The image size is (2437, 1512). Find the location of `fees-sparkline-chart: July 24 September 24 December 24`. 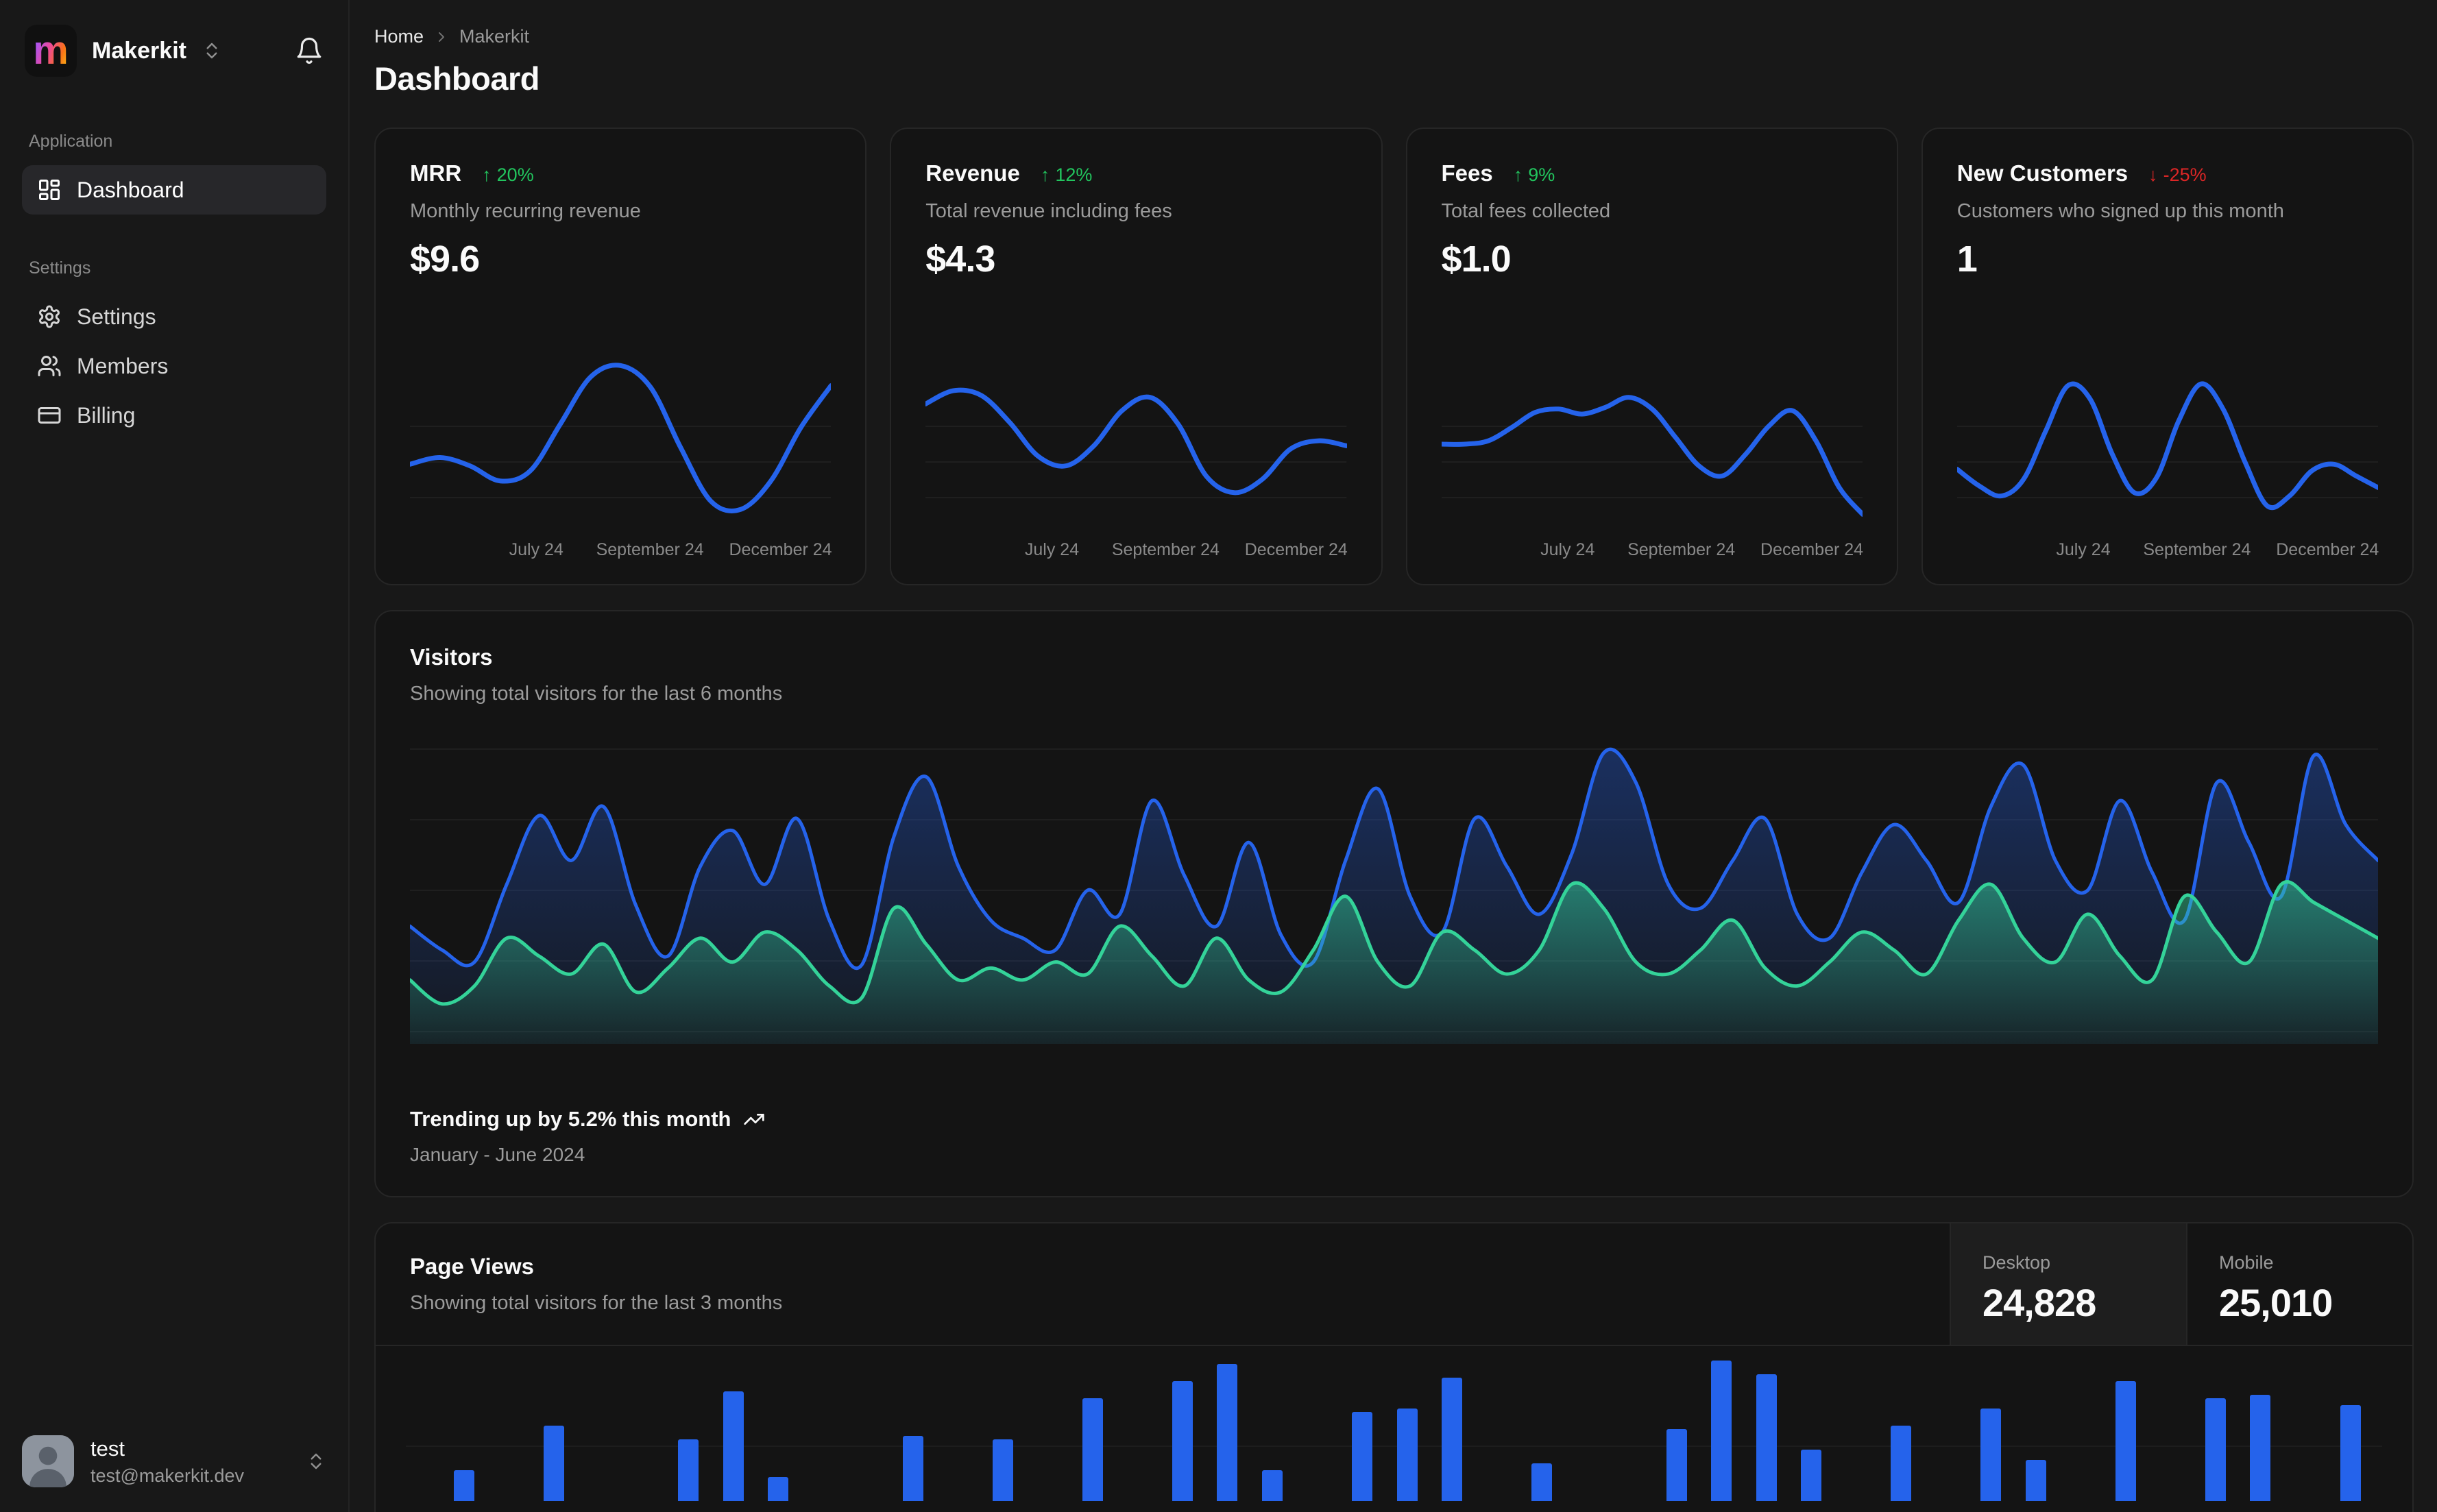

fees-sparkline-chart: July 24 September 24 December 24 is located at coordinates (1651, 460).